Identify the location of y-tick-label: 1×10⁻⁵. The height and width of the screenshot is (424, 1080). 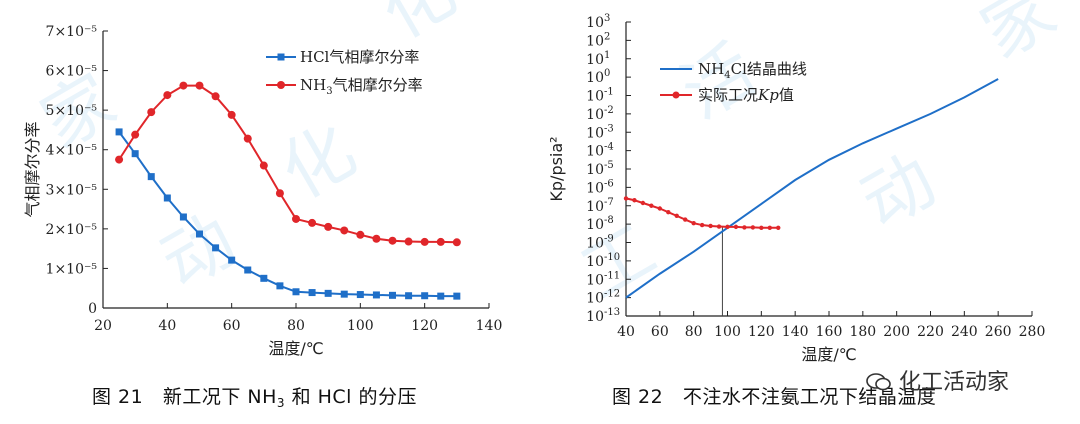
(72, 269).